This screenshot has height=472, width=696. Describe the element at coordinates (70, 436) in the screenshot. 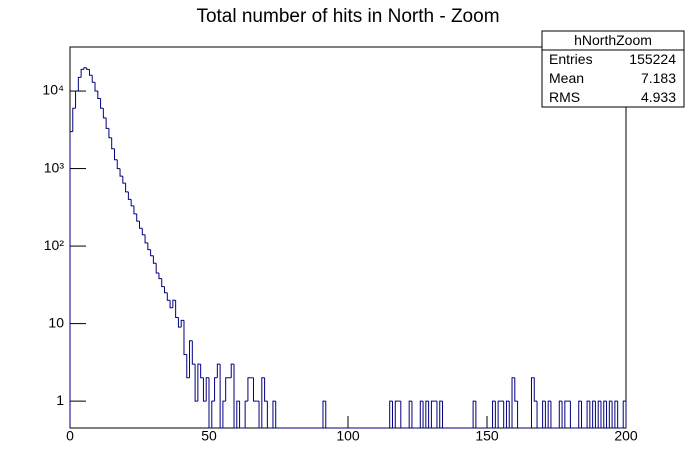

I see `x-tick-label: 0` at that location.